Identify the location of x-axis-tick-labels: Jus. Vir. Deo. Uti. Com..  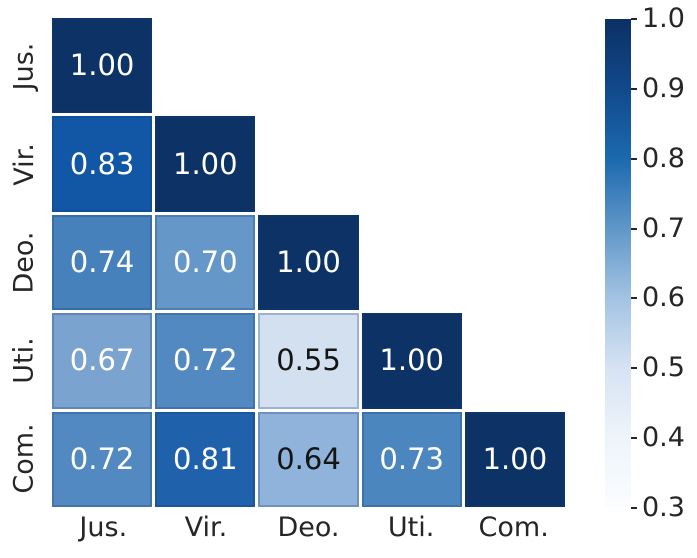
(308, 532).